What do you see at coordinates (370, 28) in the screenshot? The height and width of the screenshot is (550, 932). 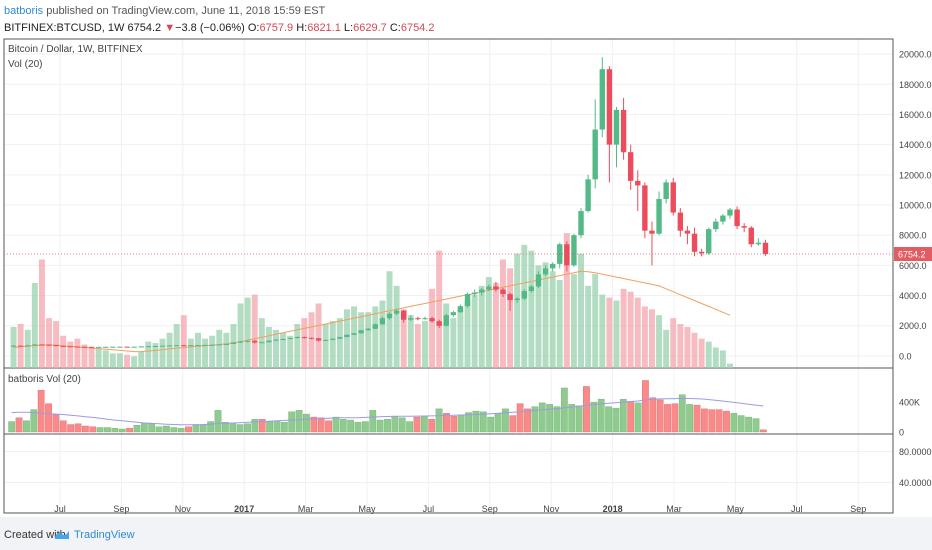 I see `low-value: 6629.7` at bounding box center [370, 28].